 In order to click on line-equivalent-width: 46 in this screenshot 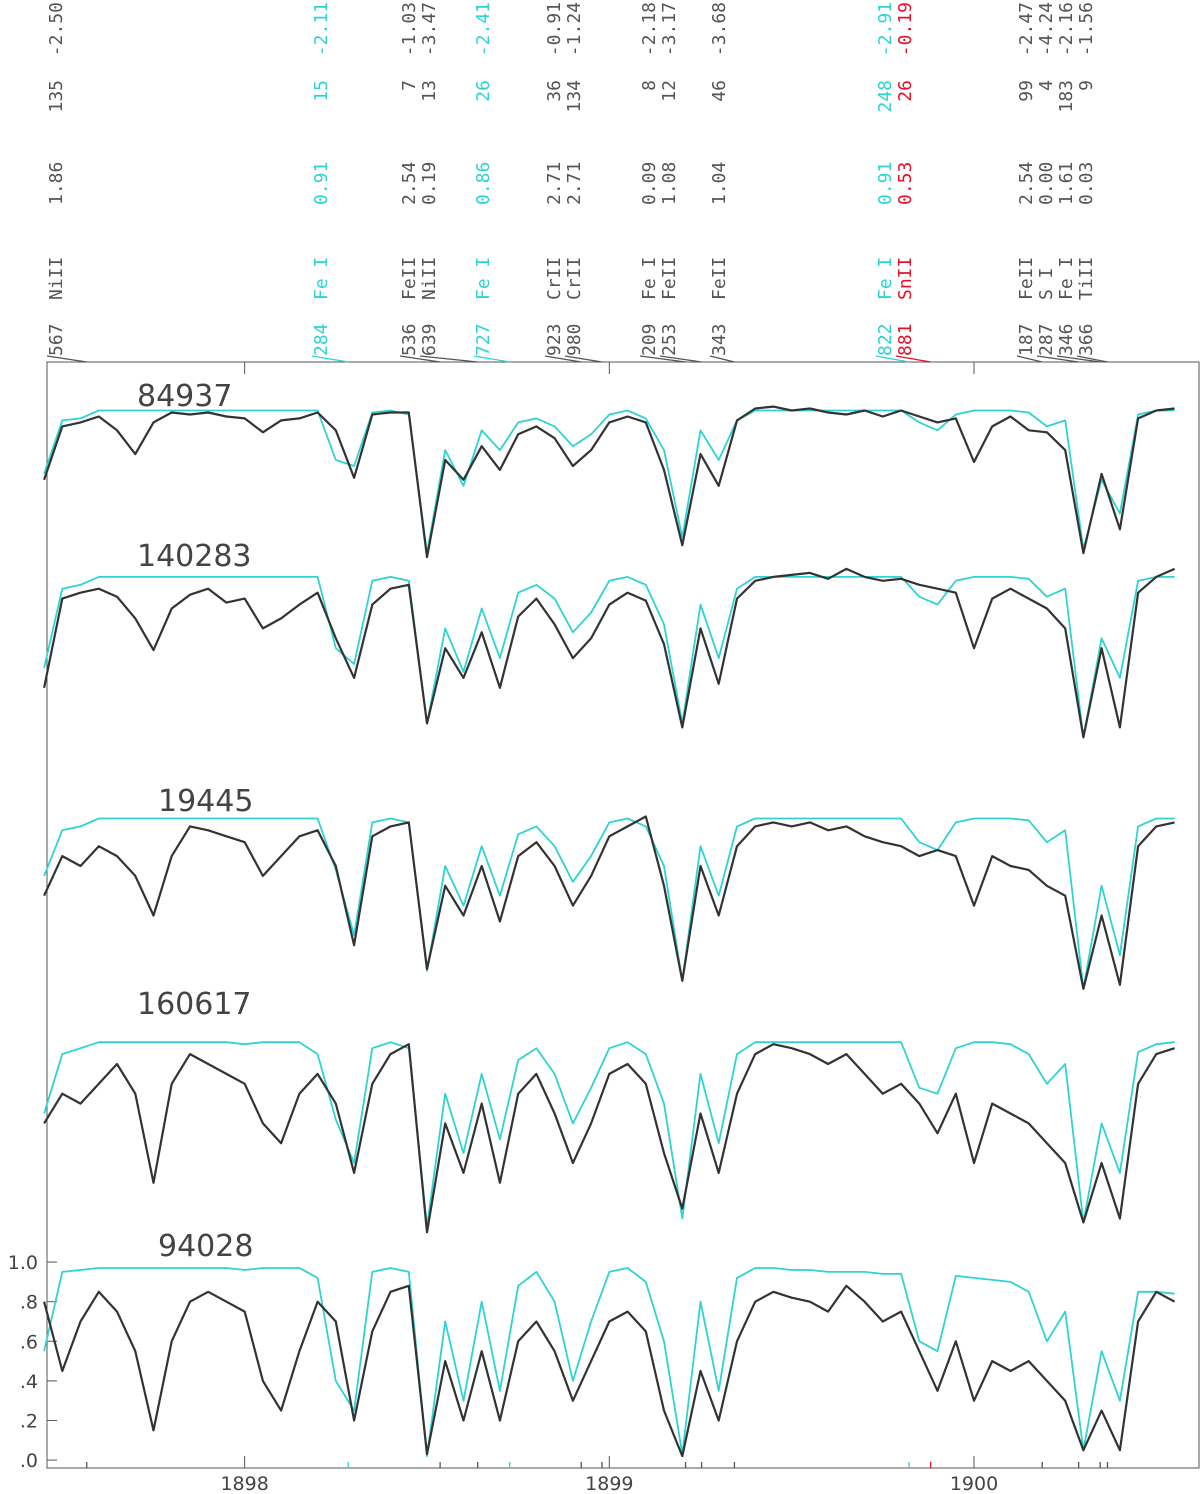, I will do `click(719, 91)`.